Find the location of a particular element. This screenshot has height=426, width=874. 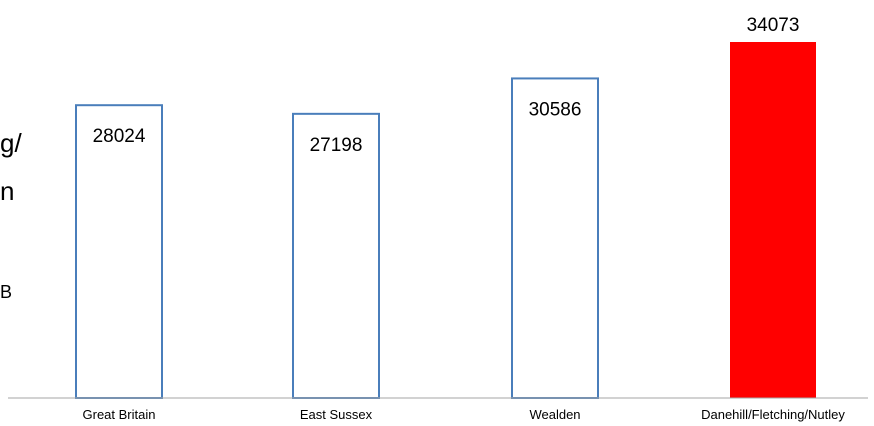

data-label-wealden: 30586 is located at coordinates (555, 109).